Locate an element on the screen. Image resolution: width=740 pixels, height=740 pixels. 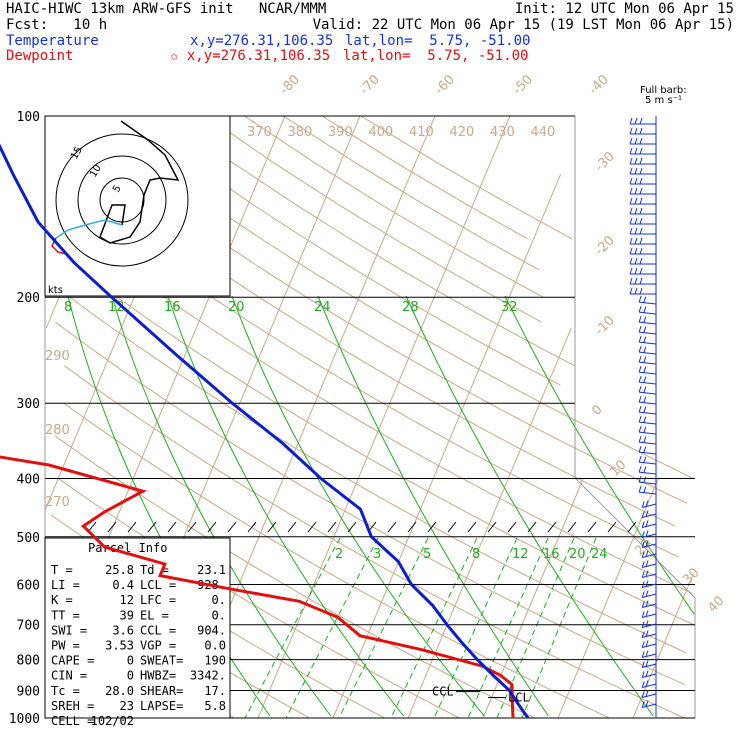
moist-adiabat-label: 8 is located at coordinates (68, 307).